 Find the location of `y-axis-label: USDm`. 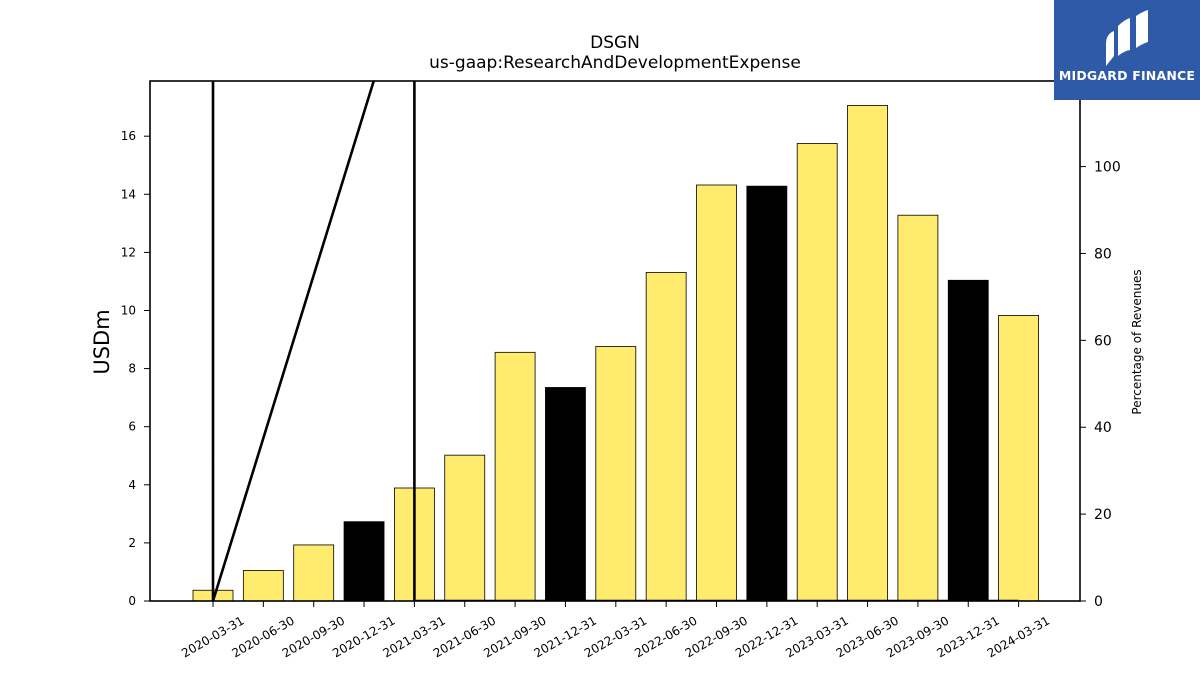

y-axis-label: USDm is located at coordinates (102, 341).